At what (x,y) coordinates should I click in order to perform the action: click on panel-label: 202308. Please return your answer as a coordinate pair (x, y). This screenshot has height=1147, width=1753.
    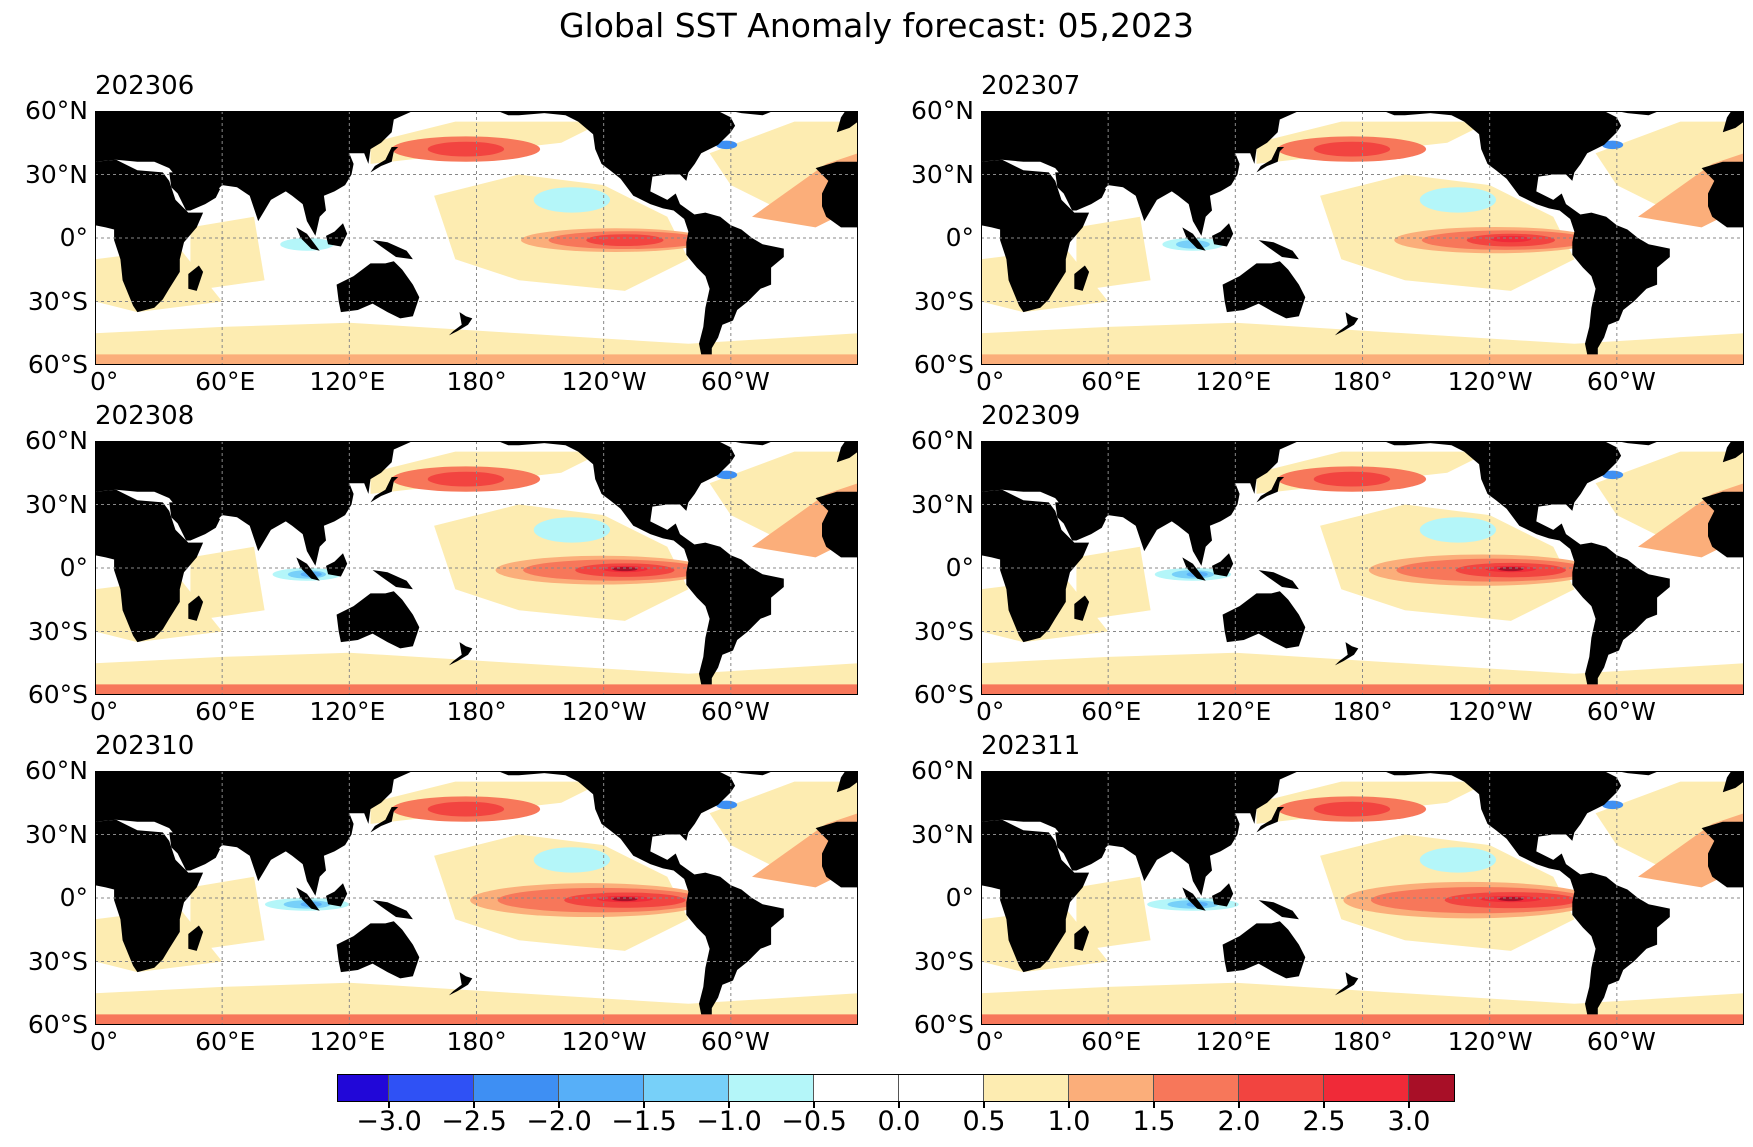
    Looking at the image, I should click on (145, 416).